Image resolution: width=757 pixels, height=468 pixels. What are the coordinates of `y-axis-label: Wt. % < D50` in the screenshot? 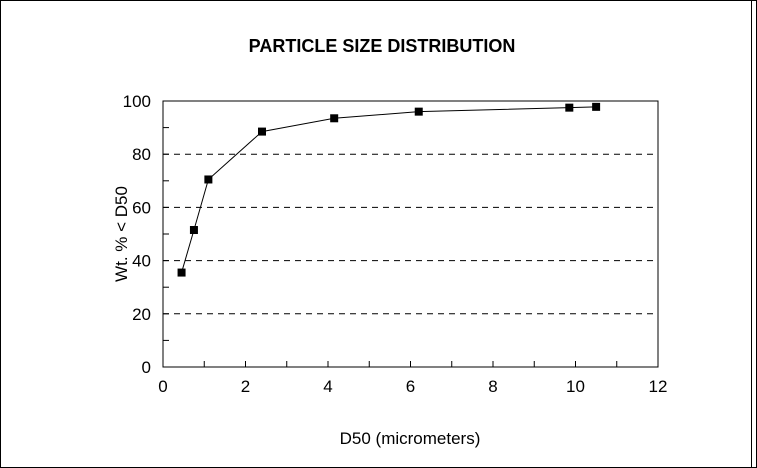 It's located at (121, 234).